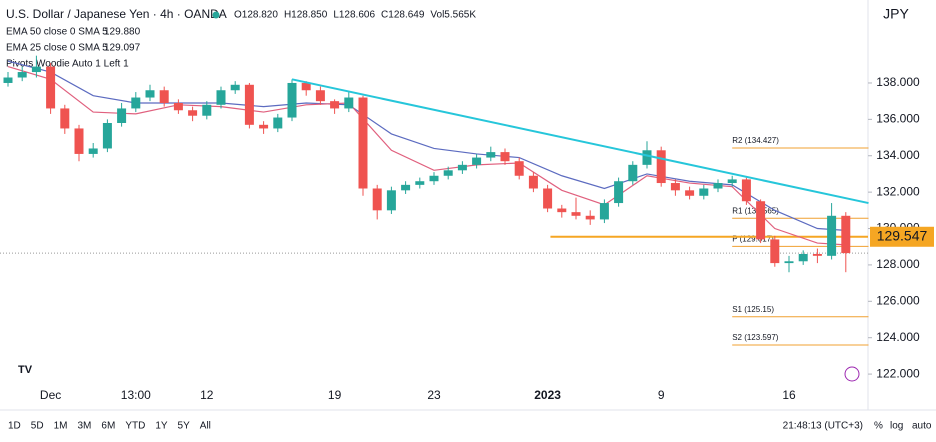 The width and height of the screenshot is (936, 442). What do you see at coordinates (434, 395) in the screenshot?
I see `x-tick-label: 23` at bounding box center [434, 395].